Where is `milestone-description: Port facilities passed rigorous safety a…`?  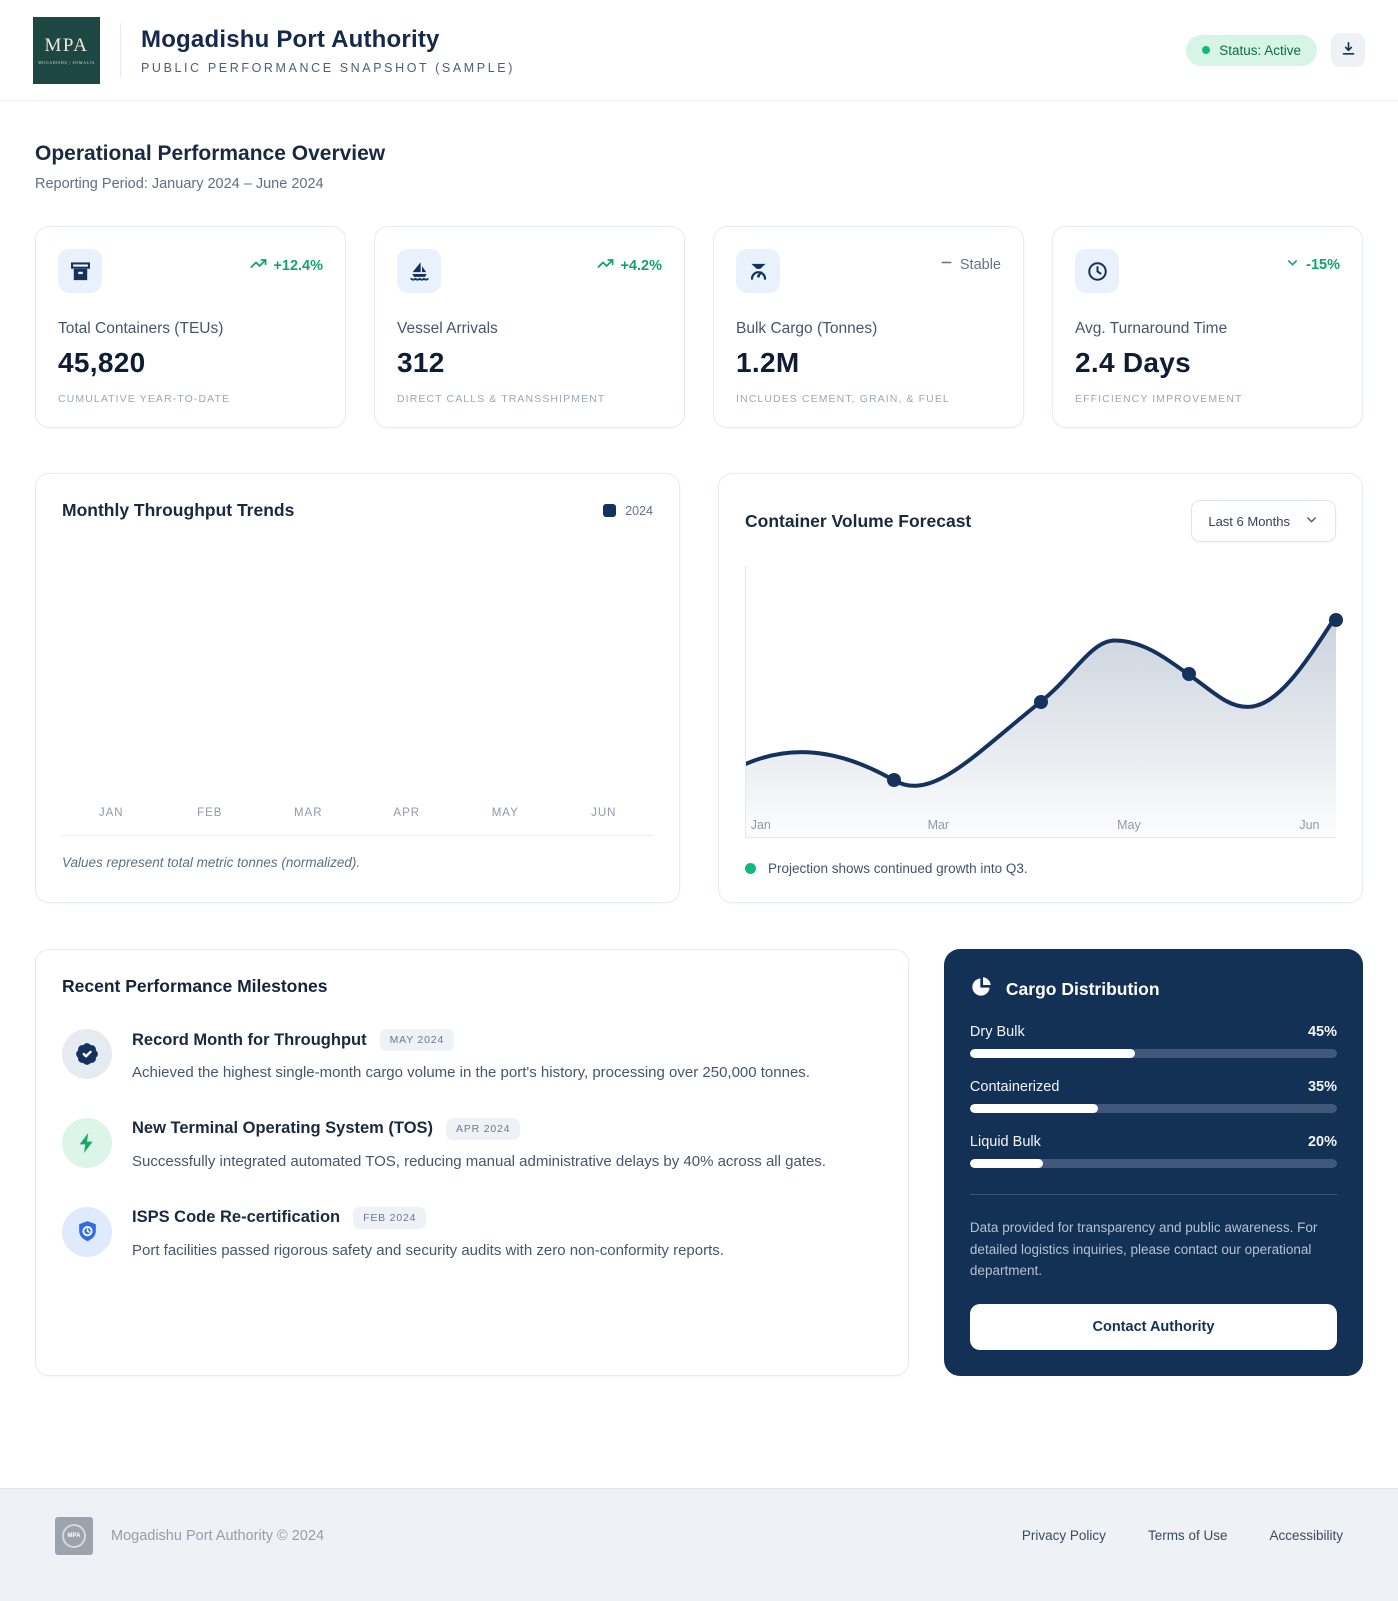 milestone-description: Port facilities passed rigorous safety a… is located at coordinates (428, 1250).